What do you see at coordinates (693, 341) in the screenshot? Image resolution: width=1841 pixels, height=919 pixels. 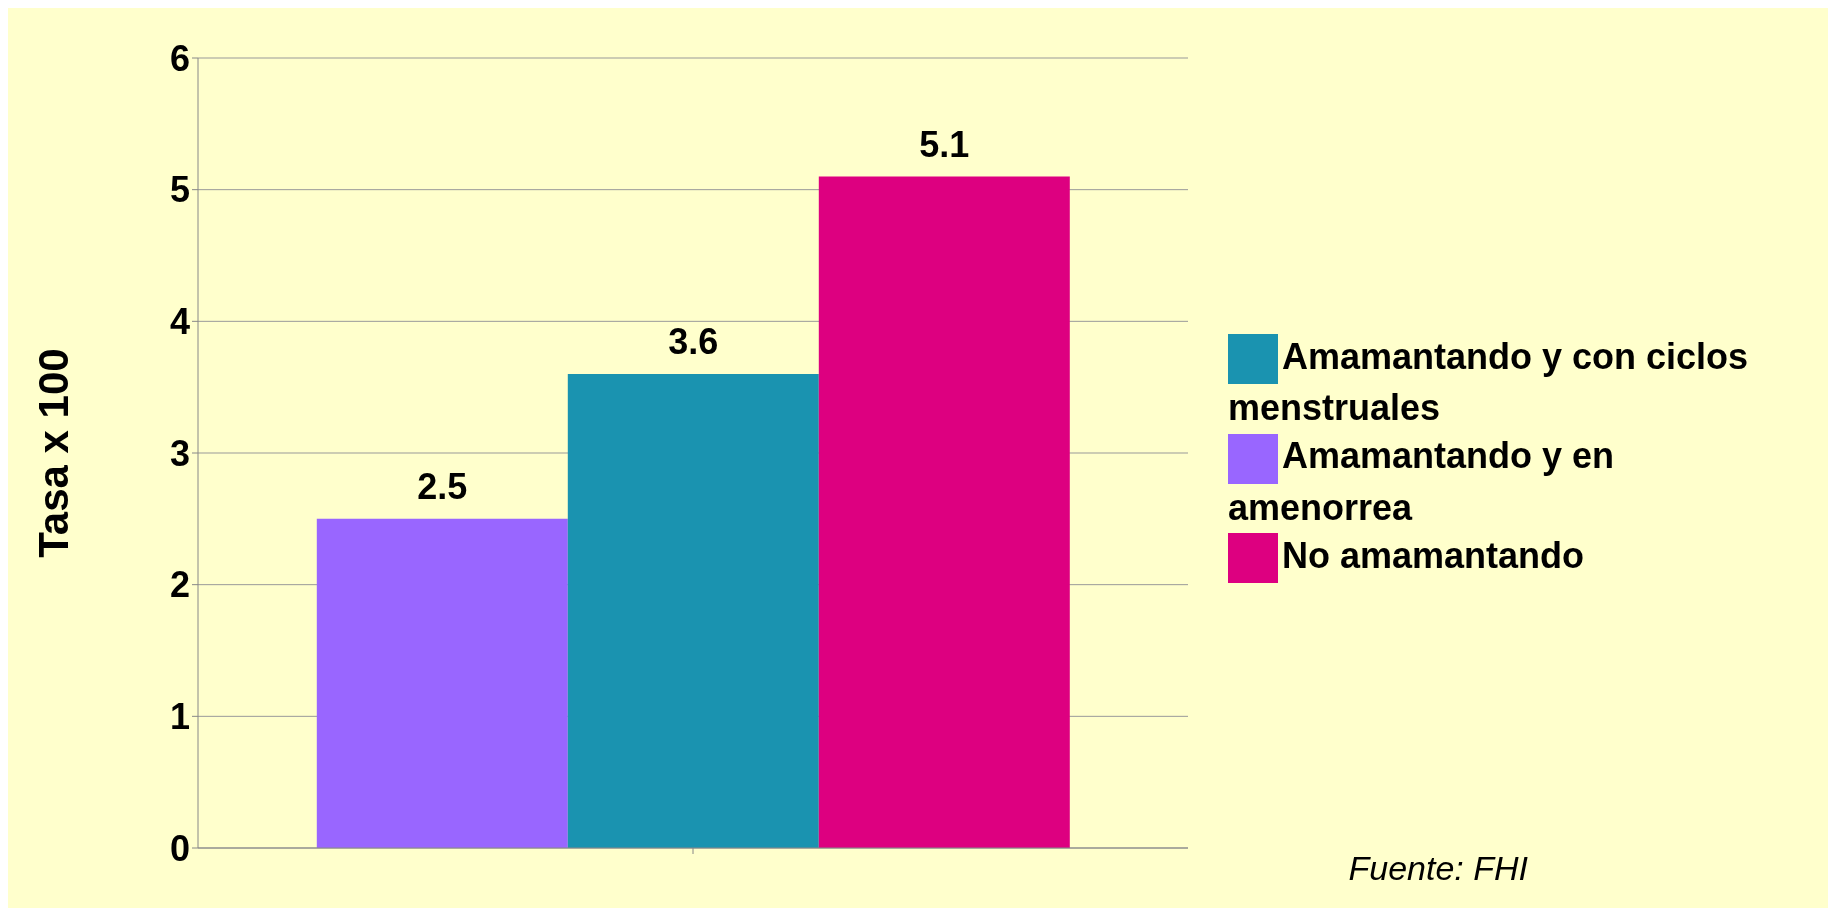 I see `data-label: 3.6` at bounding box center [693, 341].